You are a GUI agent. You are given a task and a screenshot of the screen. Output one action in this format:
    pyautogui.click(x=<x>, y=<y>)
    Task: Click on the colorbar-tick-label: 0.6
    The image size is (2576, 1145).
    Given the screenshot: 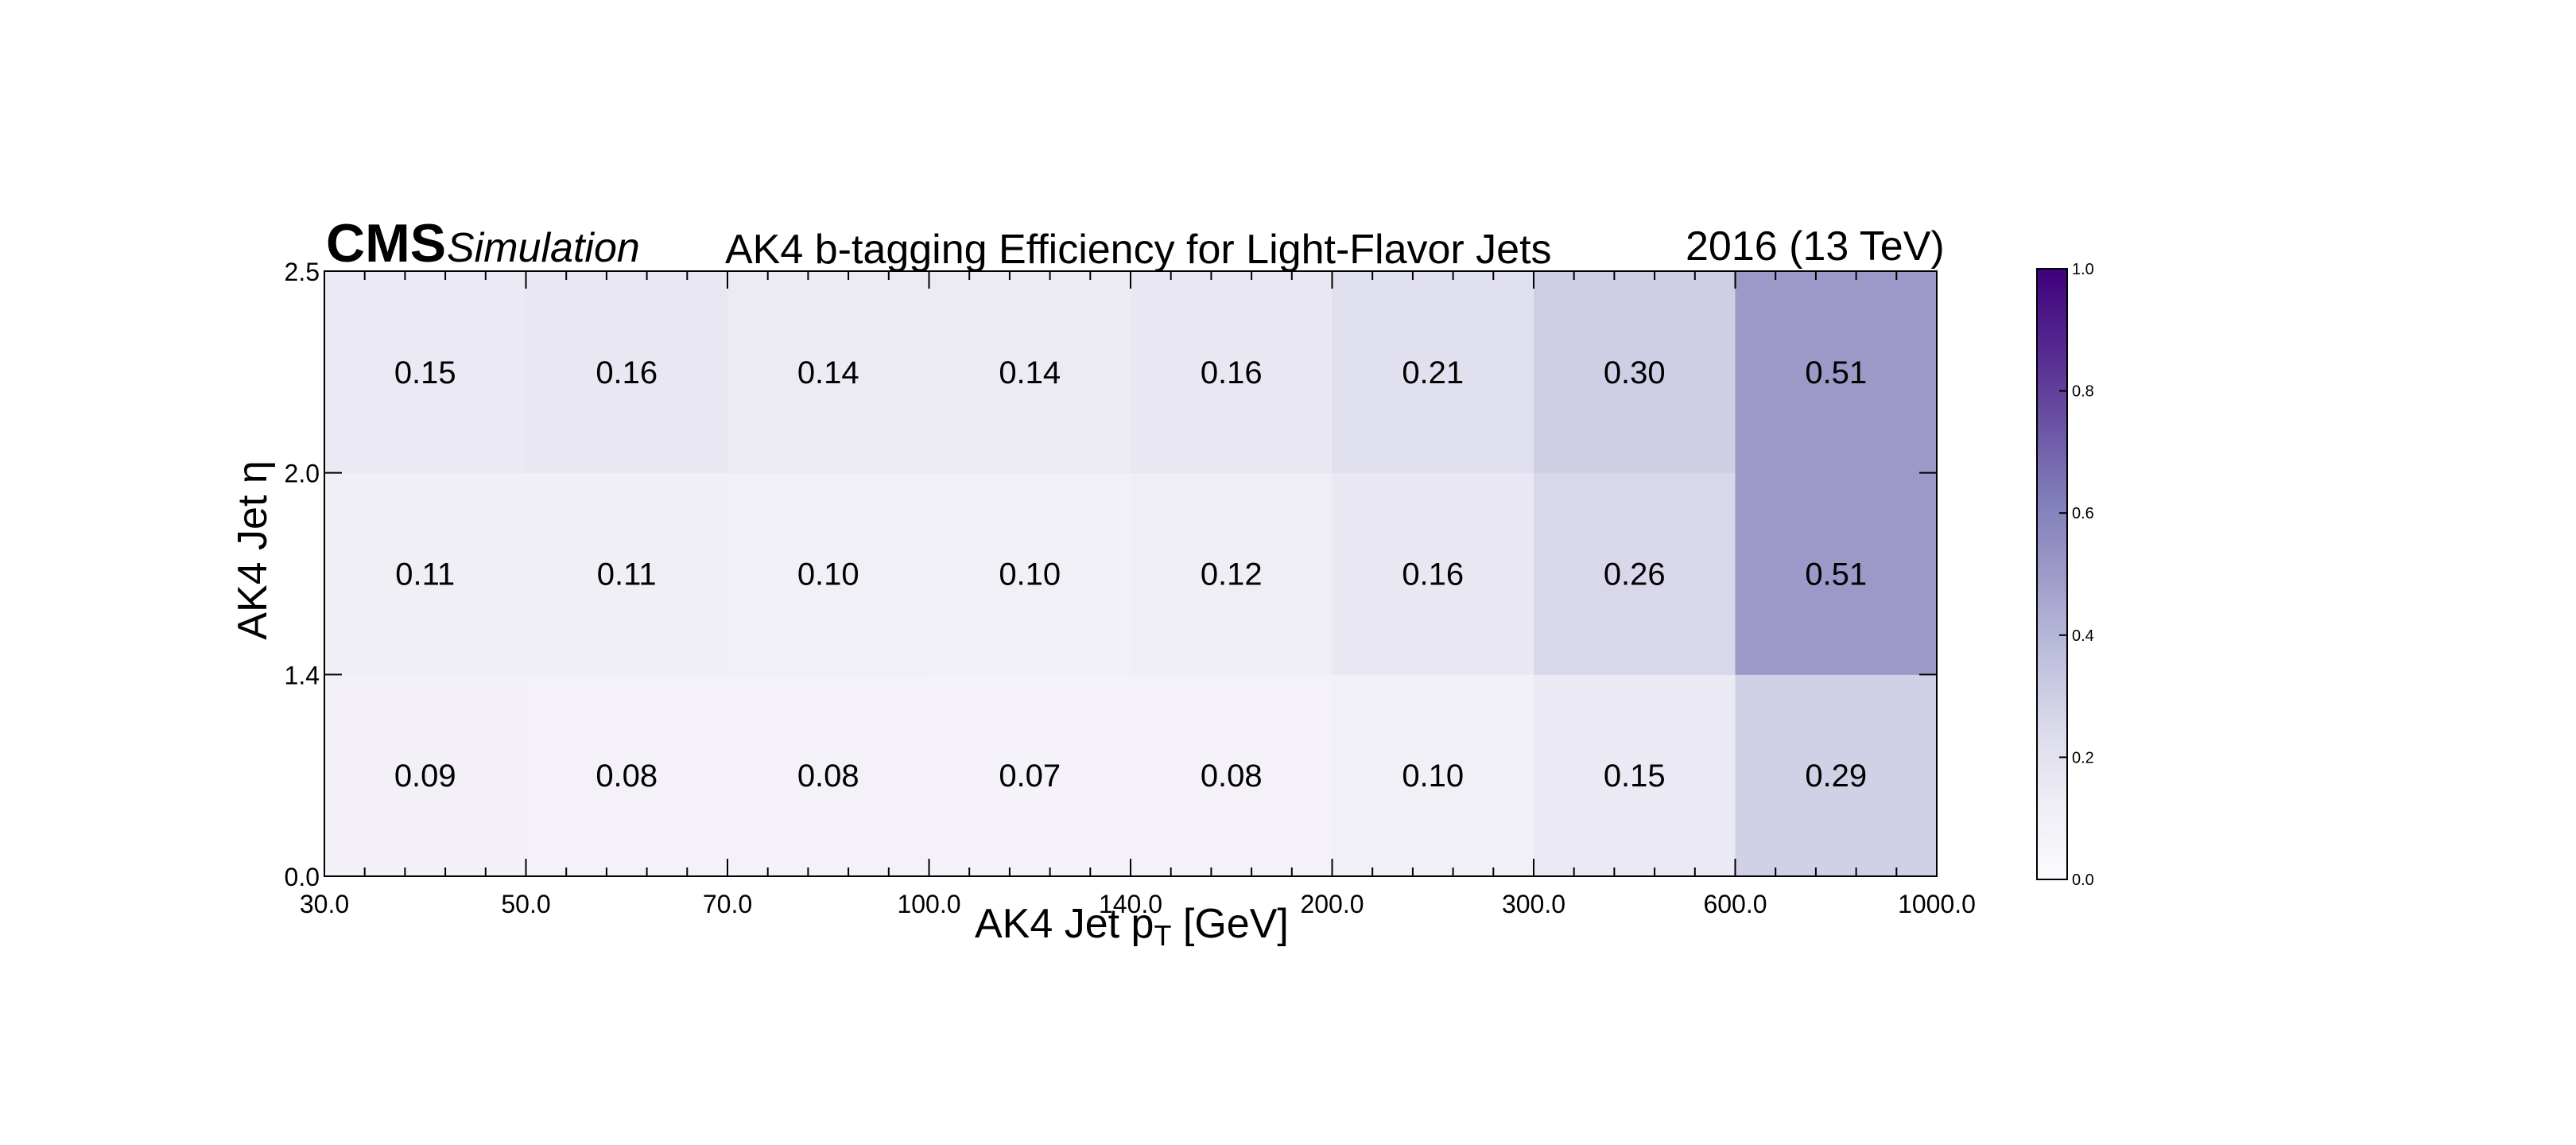 What is the action you would take?
    pyautogui.click(x=2083, y=513)
    